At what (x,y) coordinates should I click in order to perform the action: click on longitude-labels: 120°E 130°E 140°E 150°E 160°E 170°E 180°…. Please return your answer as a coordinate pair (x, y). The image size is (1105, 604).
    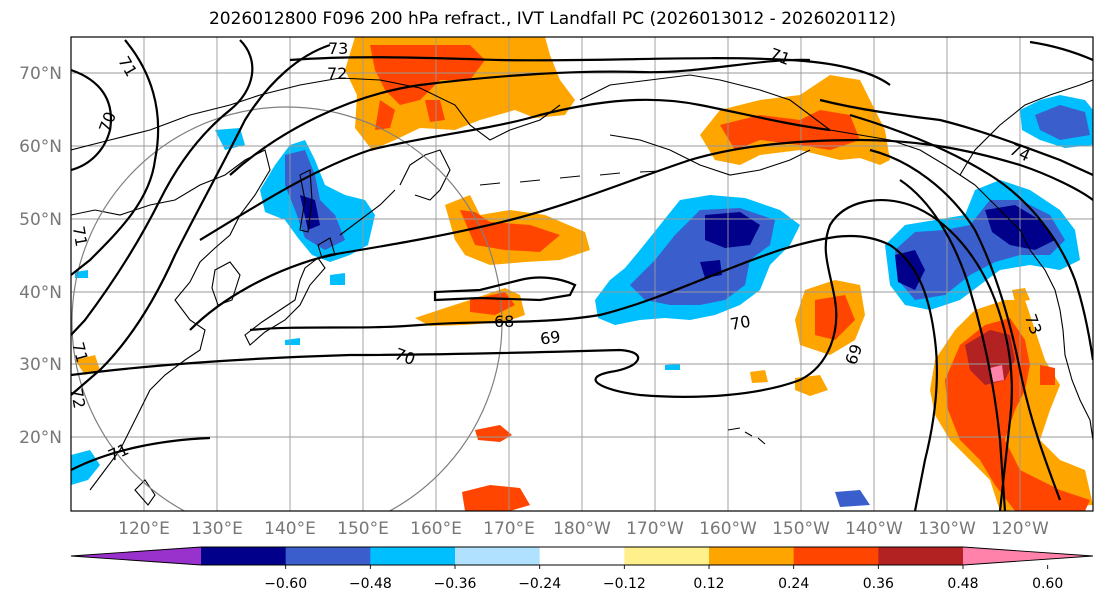
    Looking at the image, I should click on (583, 529).